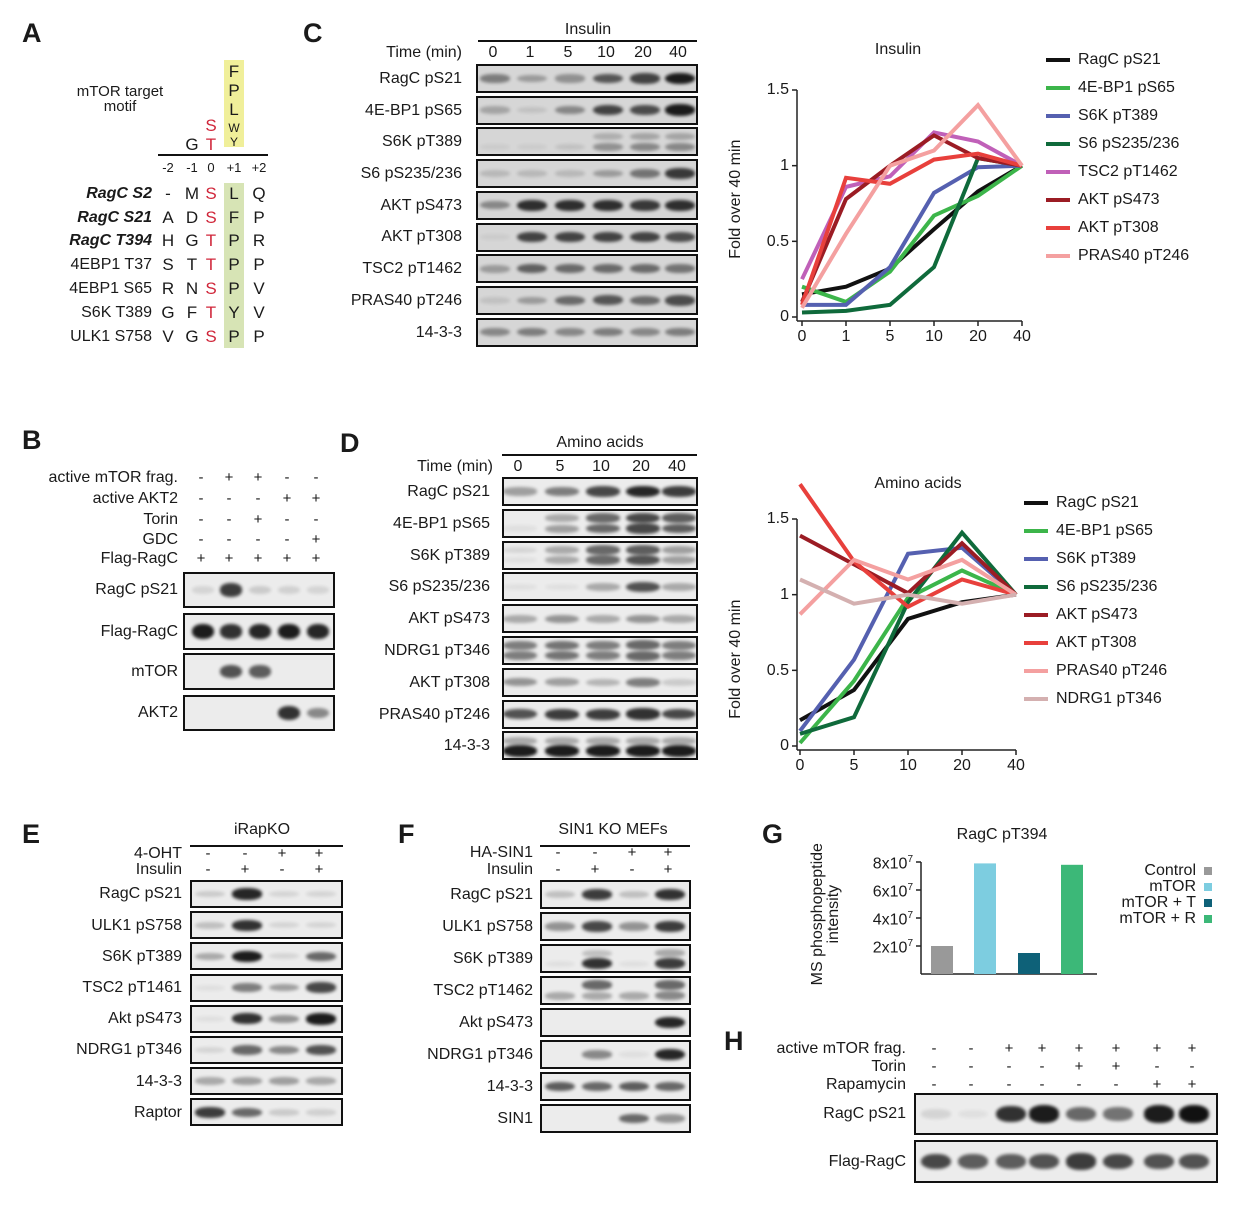 Image resolution: width=1240 pixels, height=1207 pixels. I want to click on condition-label: active AKT2, so click(135, 499).